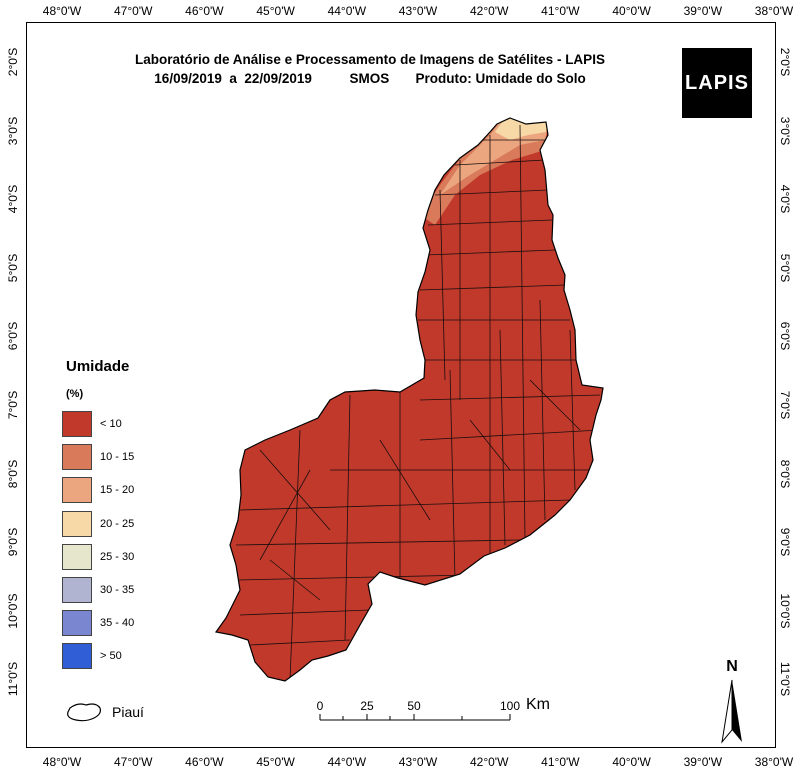 The width and height of the screenshot is (800, 776). Describe the element at coordinates (732, 666) in the screenshot. I see `north-label: N` at that location.